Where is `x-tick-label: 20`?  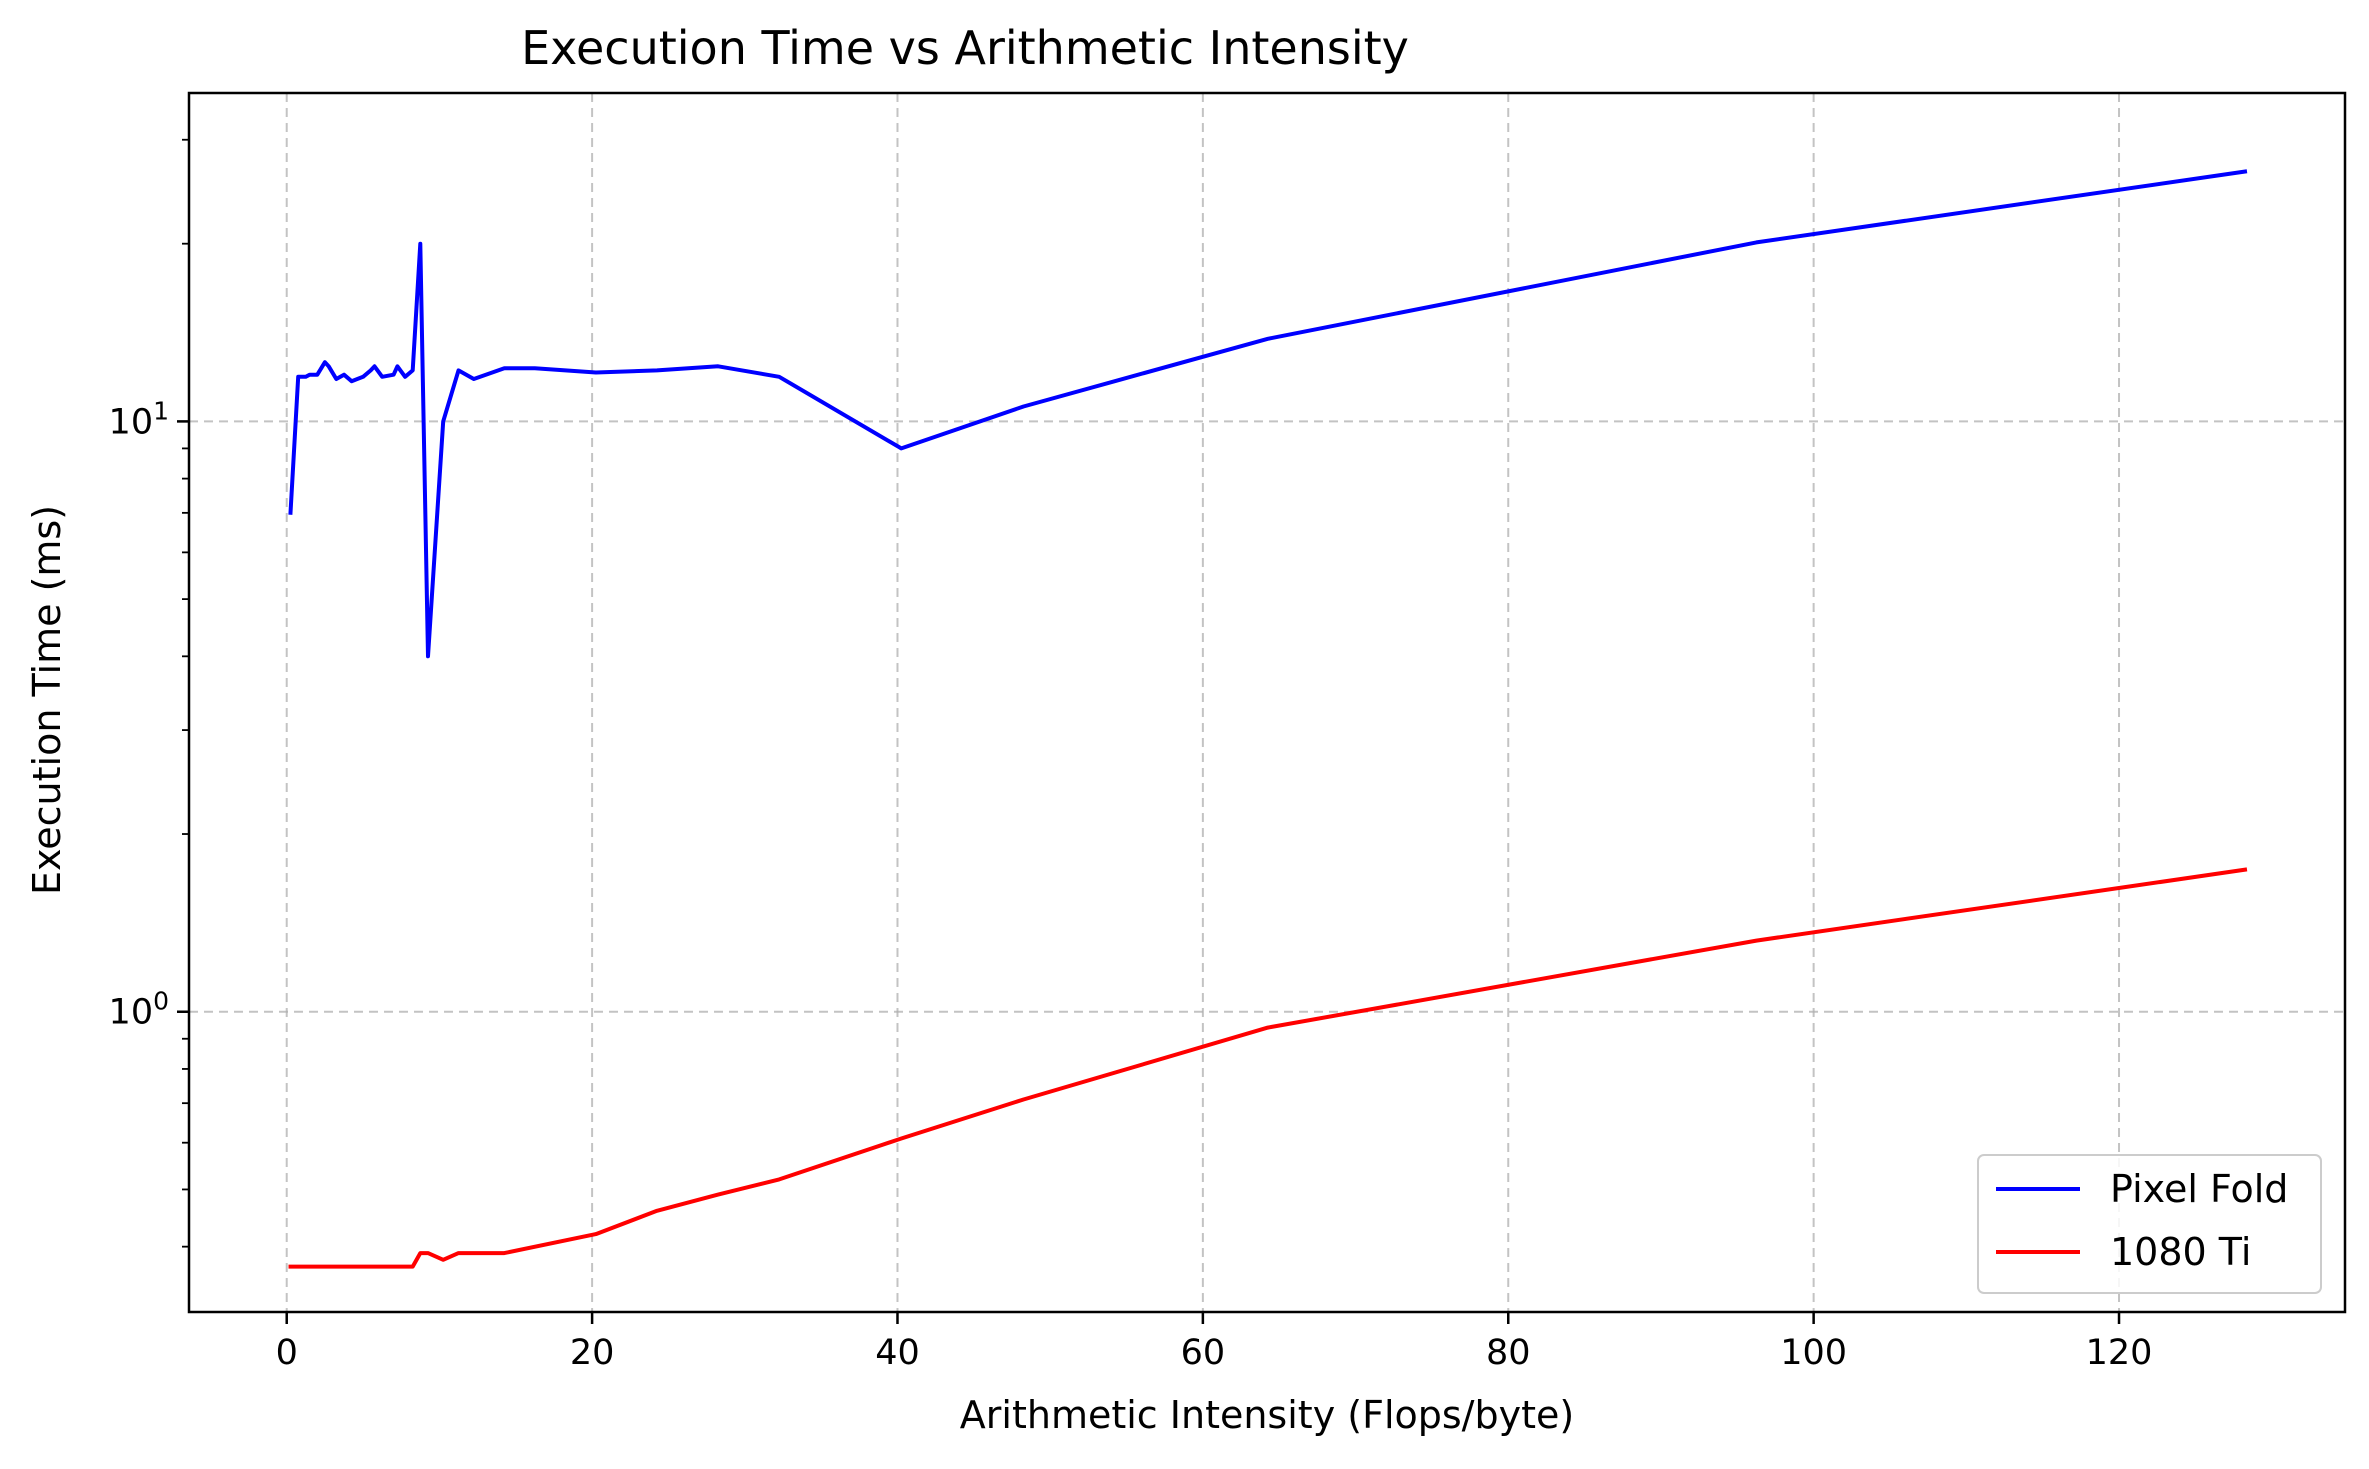
x-tick-label: 20 is located at coordinates (592, 1353).